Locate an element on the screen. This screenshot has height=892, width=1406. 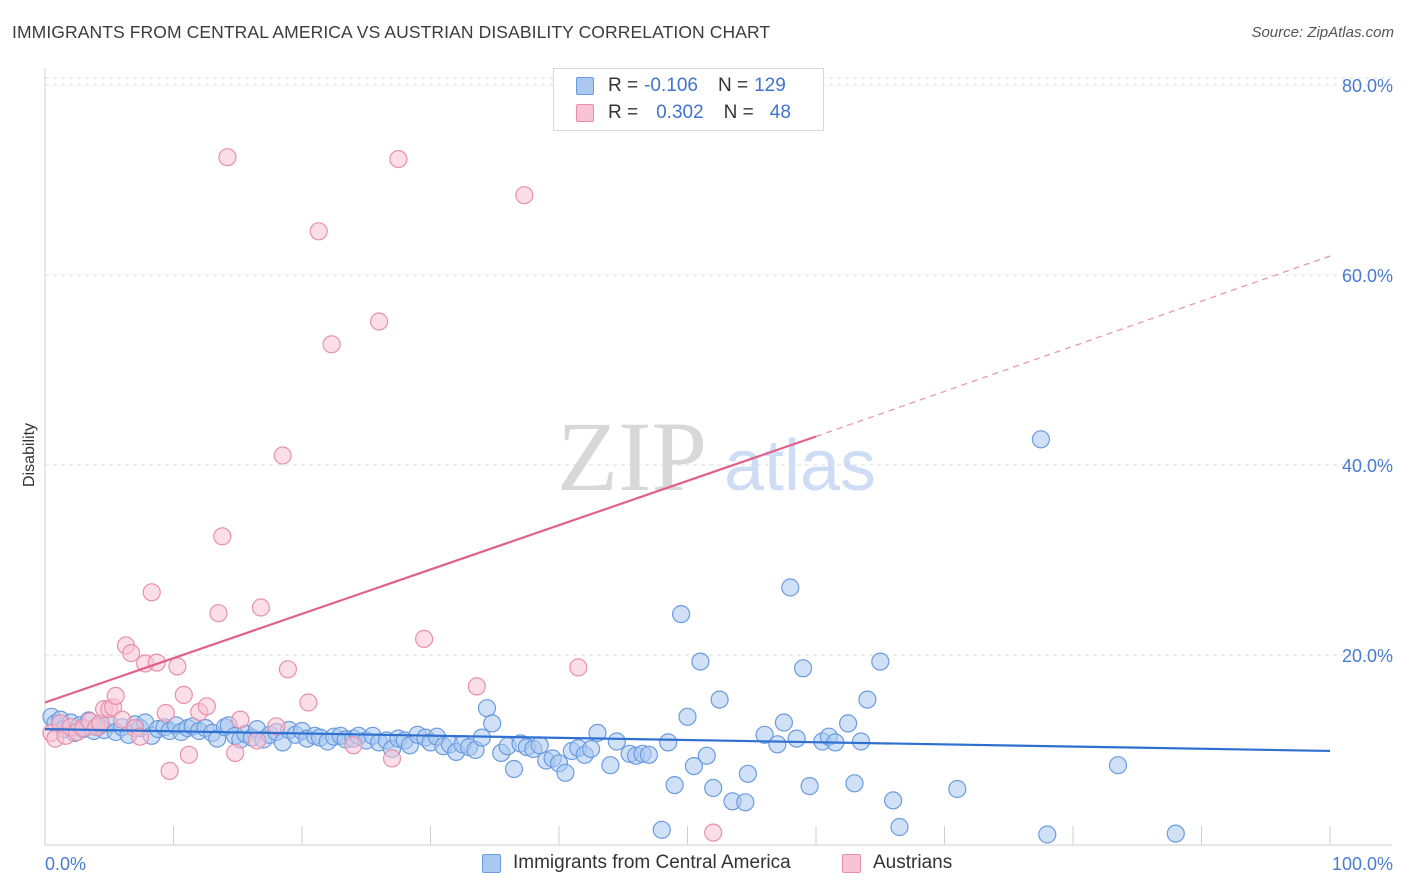
source-label: Source: ZipAtlas.com is located at coordinates (1322, 32).